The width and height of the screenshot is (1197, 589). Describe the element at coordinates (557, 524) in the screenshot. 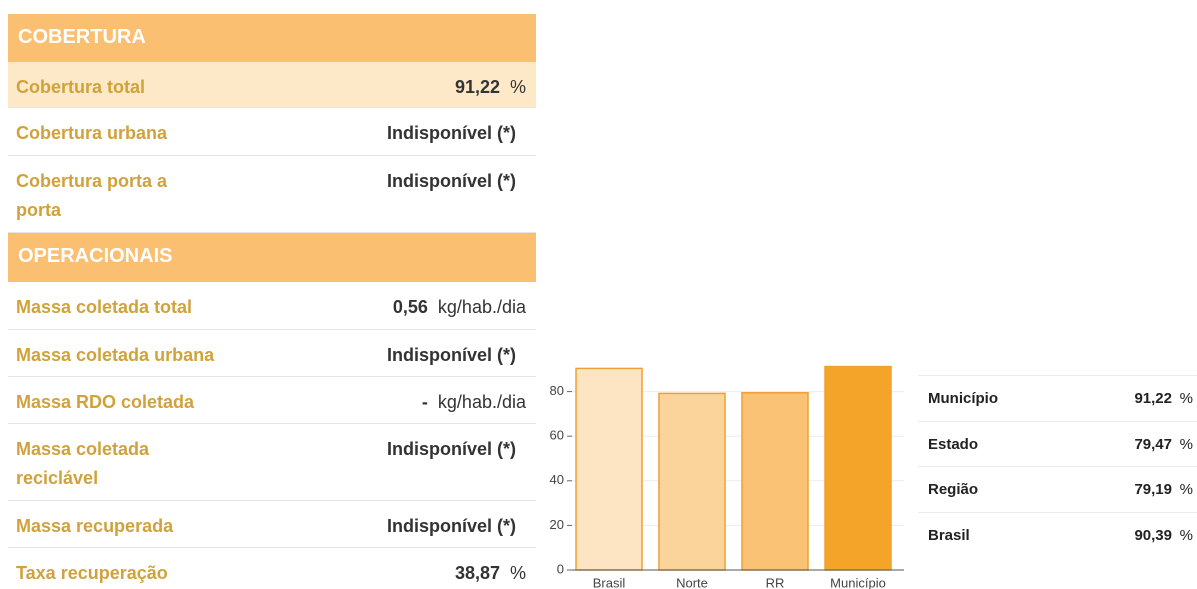

I see `y-tick-label: 20` at that location.